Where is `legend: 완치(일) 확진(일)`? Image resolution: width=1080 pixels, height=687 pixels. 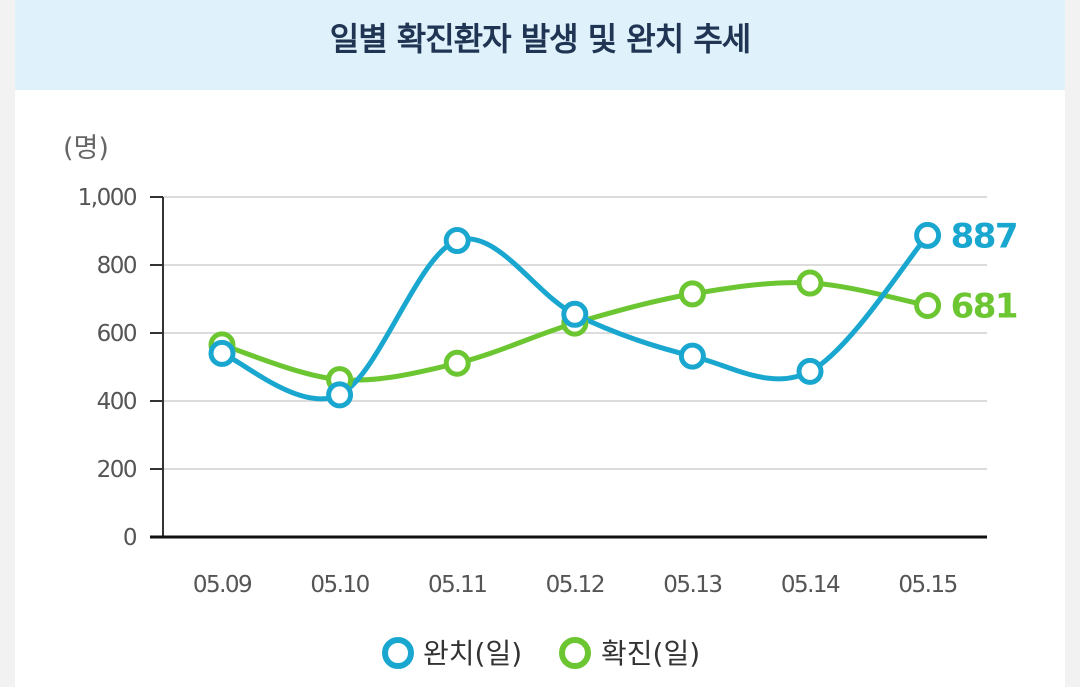 legend: 완치(일) 확진(일) is located at coordinates (541, 653).